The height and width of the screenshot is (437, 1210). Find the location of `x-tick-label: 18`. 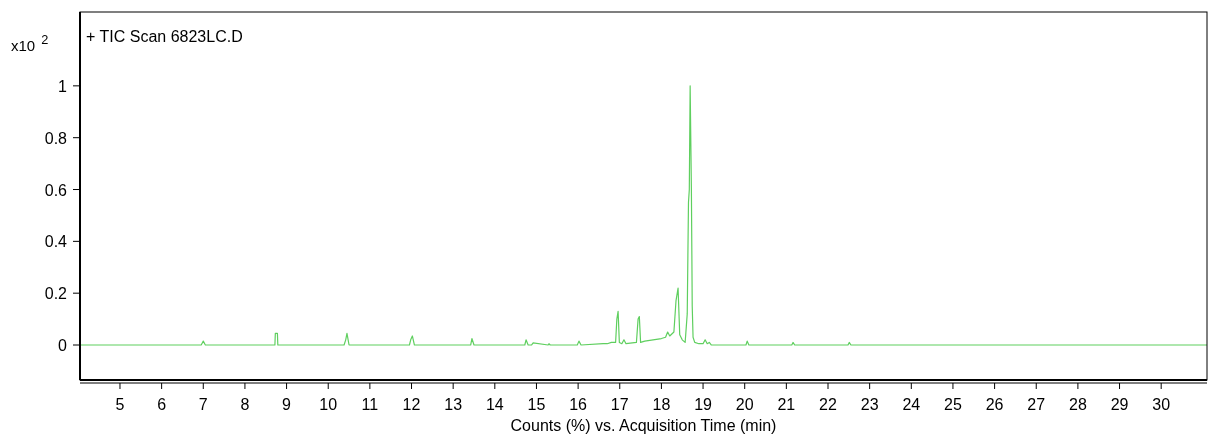

x-tick-label: 18 is located at coordinates (661, 404).